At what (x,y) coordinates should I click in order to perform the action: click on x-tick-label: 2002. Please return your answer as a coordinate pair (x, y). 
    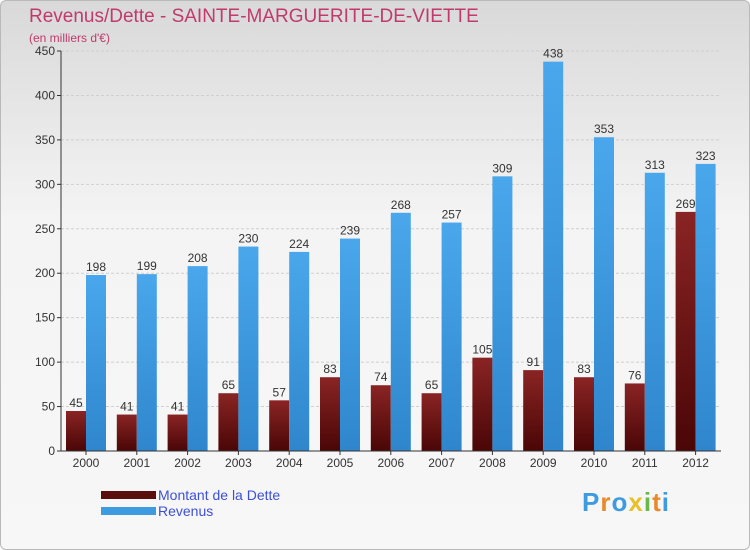
    Looking at the image, I should click on (187, 463).